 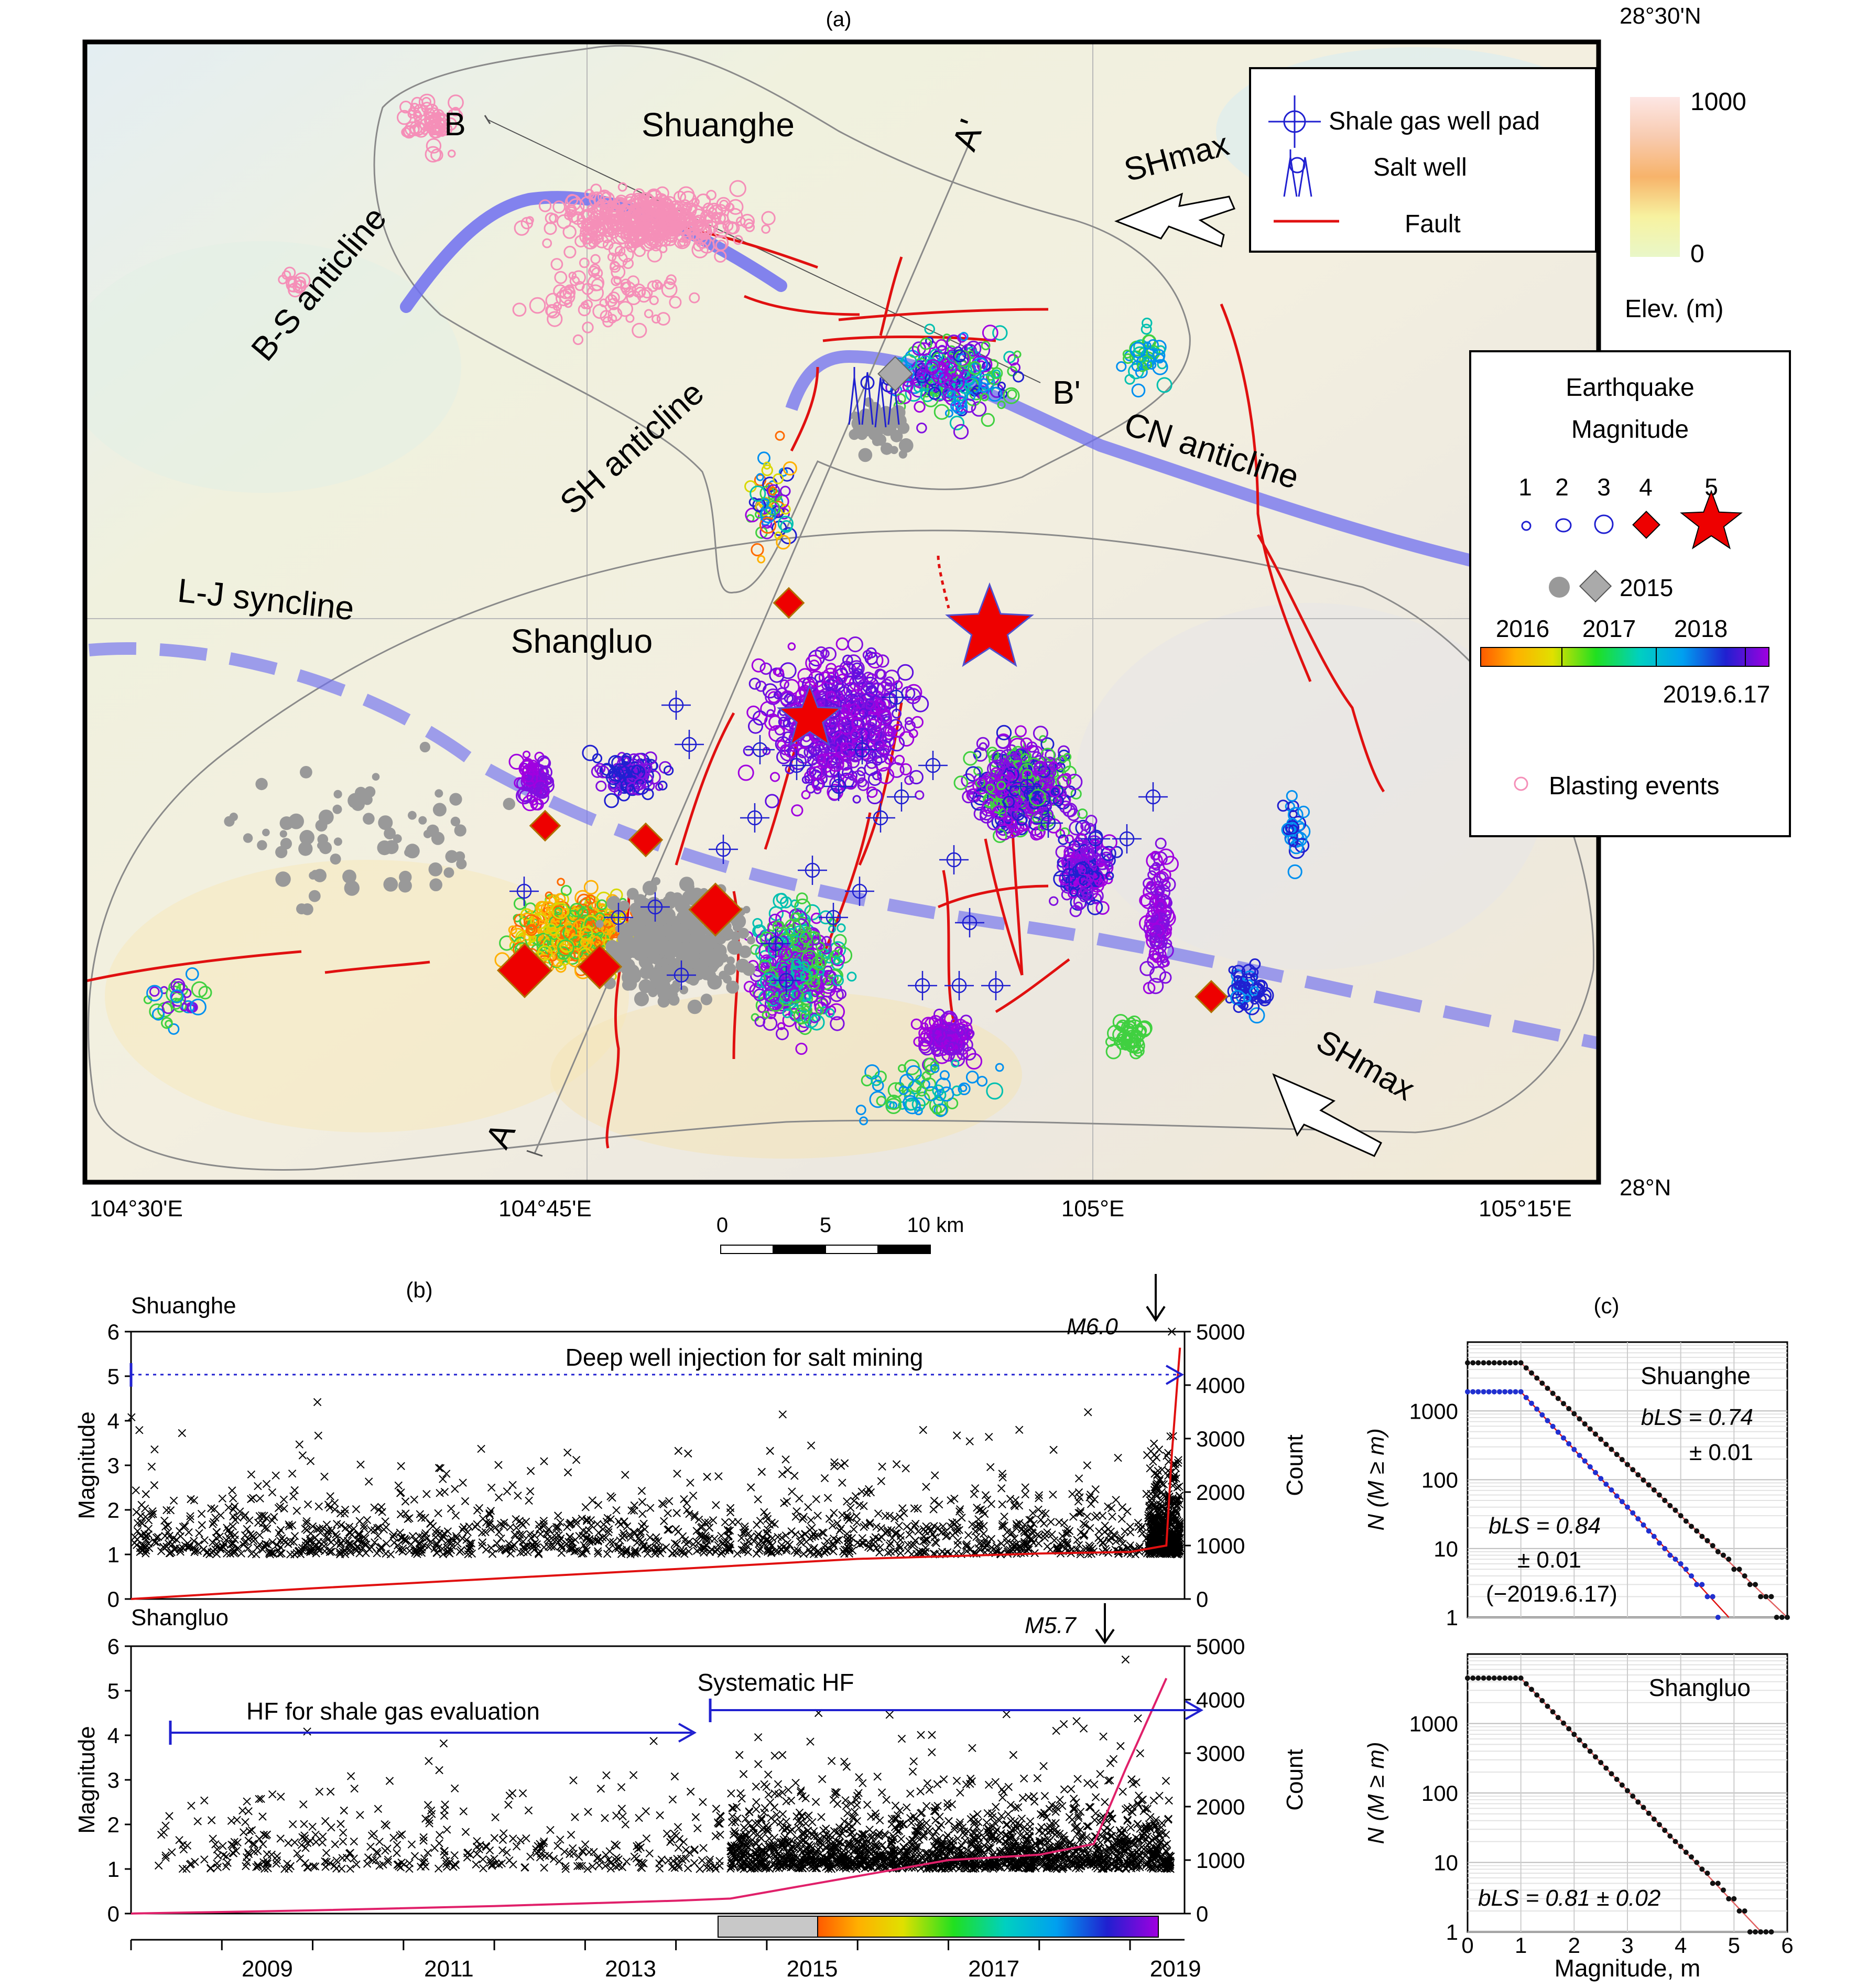 What do you see at coordinates (1220, 1492) in the screenshot?
I see `y2-tick-label: 2000` at bounding box center [1220, 1492].